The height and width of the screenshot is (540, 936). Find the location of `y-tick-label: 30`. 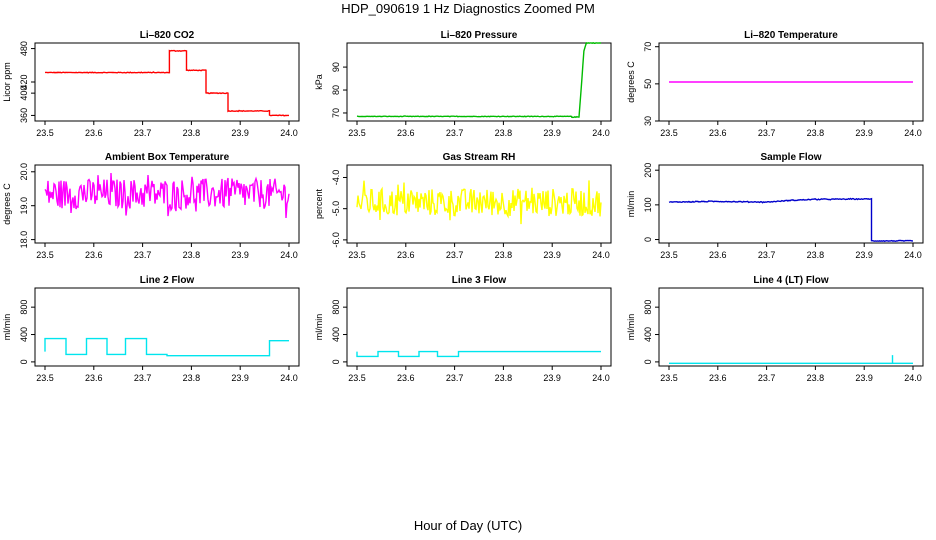

y-tick-label: 30 is located at coordinates (648, 121).